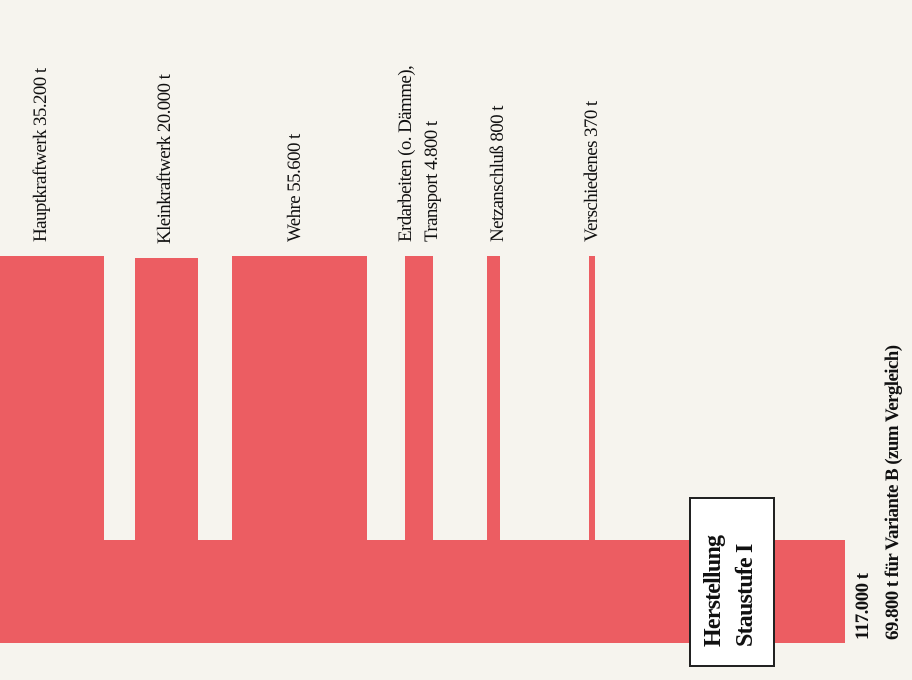 The width and height of the screenshot is (912, 680). I want to click on total-box: Herstellung Staustufe I, so click(732, 582).